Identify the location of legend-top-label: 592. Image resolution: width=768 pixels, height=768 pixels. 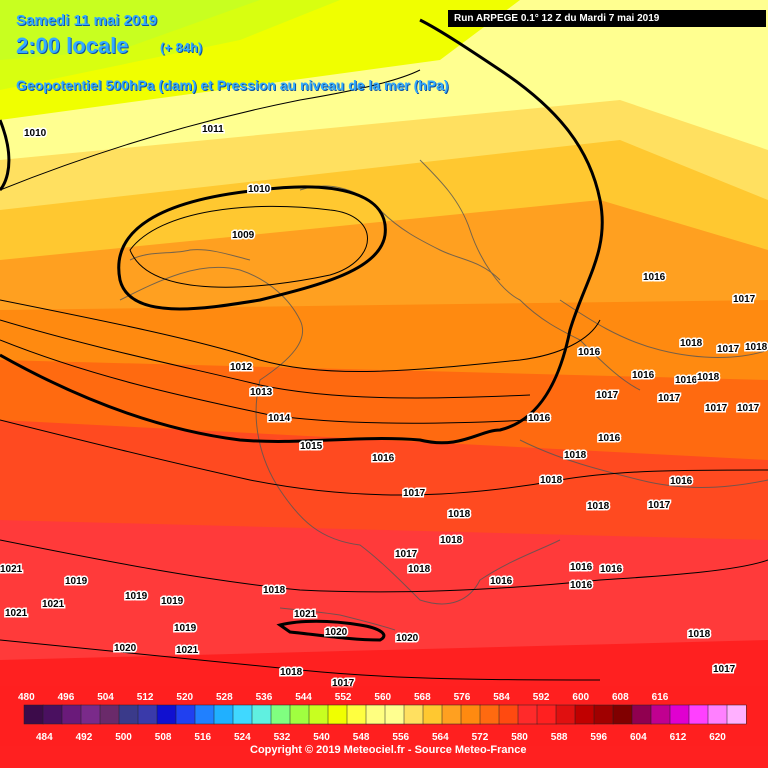
(541, 697).